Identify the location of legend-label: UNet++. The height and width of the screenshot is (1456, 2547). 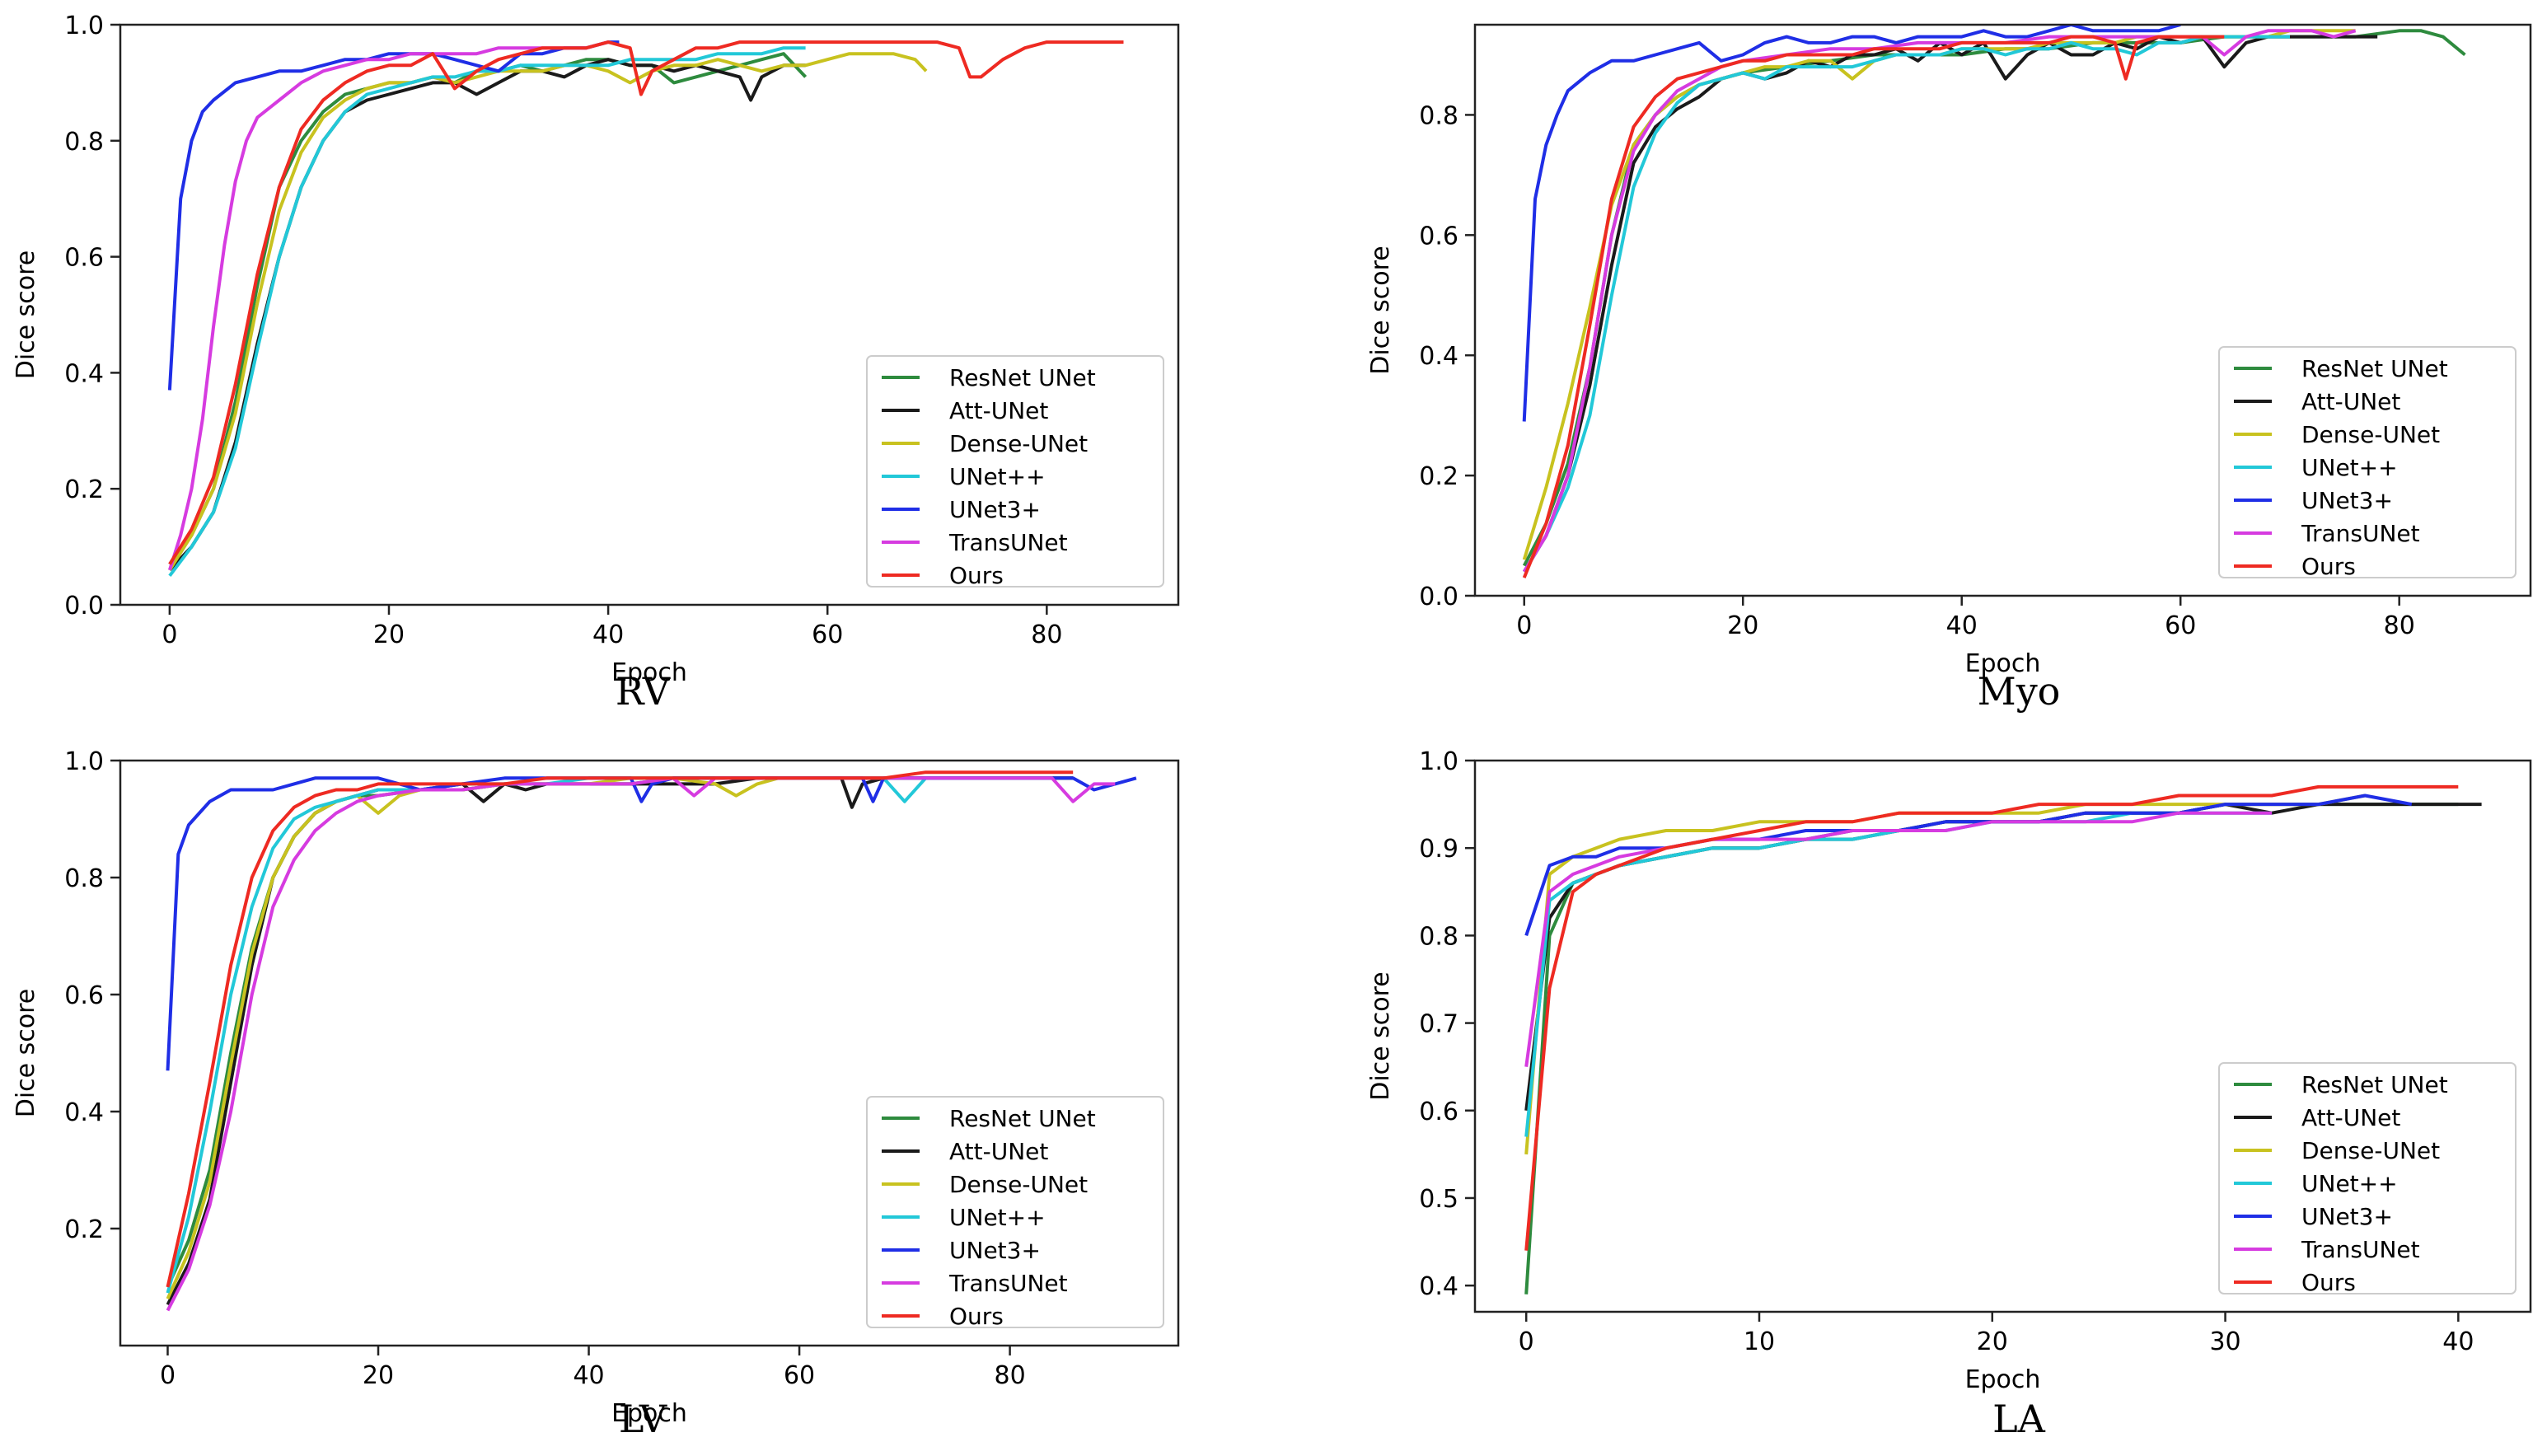
(2349, 1183).